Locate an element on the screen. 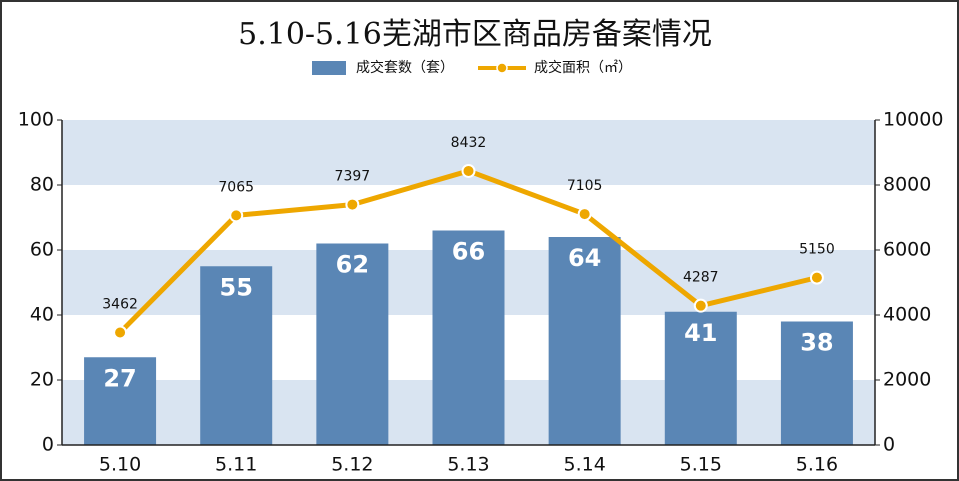  y-tick-label: 20 is located at coordinates (42, 380).